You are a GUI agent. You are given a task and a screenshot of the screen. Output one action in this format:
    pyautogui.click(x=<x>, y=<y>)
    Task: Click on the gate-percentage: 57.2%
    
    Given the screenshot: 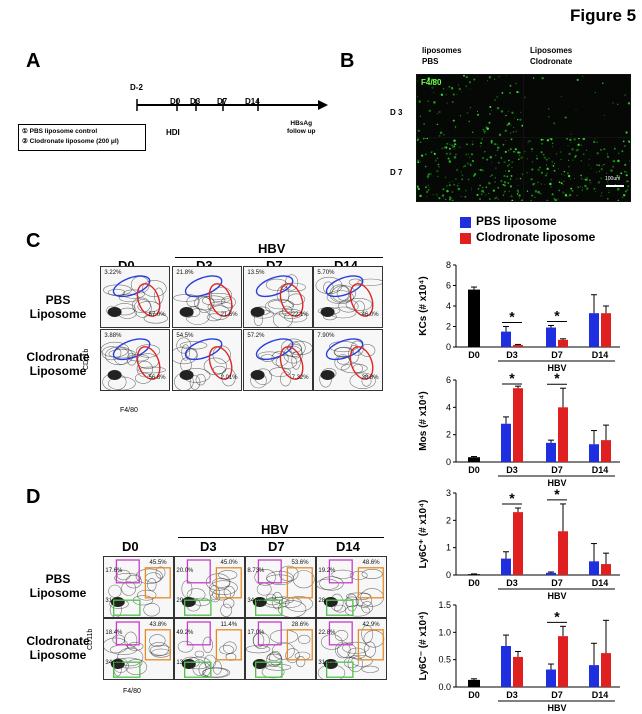 What is the action you would take?
    pyautogui.click(x=256, y=336)
    